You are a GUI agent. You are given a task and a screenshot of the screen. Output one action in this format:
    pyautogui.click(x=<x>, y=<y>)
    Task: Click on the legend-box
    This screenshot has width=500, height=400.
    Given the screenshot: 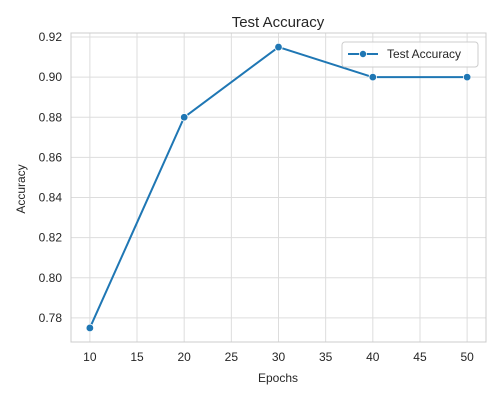 What is the action you would take?
    pyautogui.click(x=410, y=54)
    